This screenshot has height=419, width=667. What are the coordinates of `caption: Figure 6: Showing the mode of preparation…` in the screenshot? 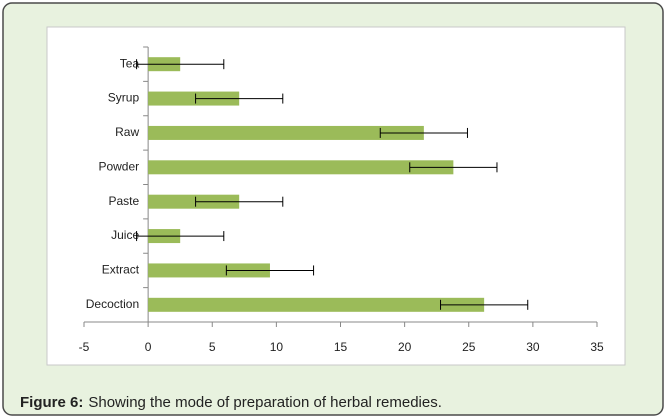 It's located at (231, 402).